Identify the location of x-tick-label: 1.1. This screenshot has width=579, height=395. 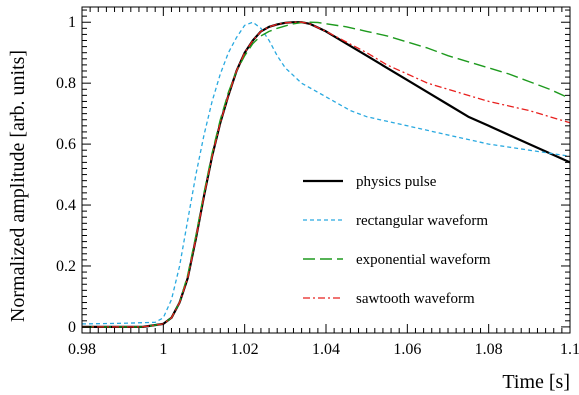
(569, 349).